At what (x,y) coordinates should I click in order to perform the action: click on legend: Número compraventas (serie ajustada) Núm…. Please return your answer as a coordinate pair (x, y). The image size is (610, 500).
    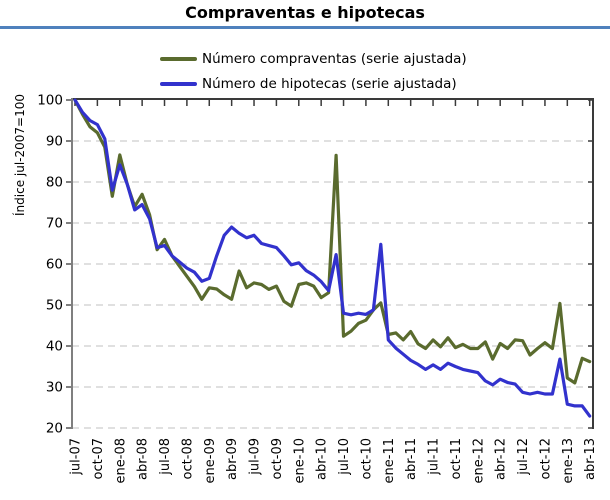
    Looking at the image, I should click on (313, 71).